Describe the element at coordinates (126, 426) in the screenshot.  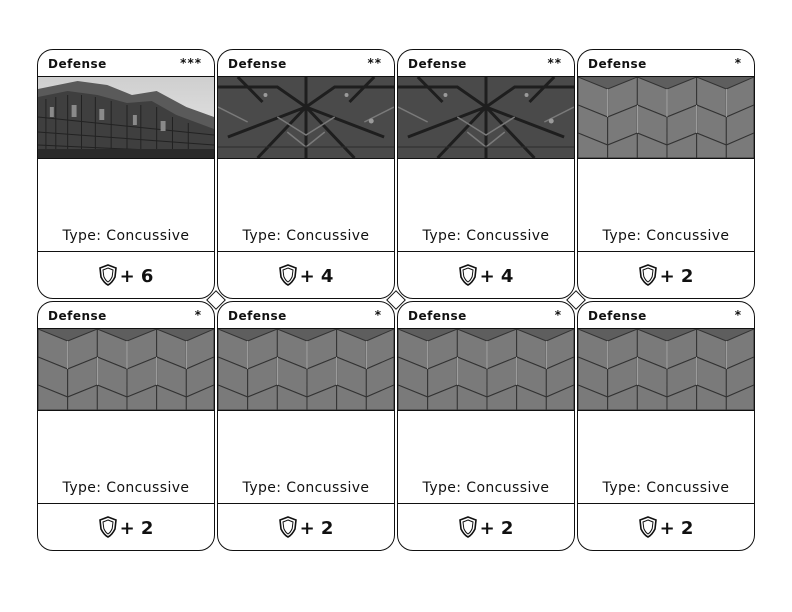
I see `defense-card-5: Defense *` at that location.